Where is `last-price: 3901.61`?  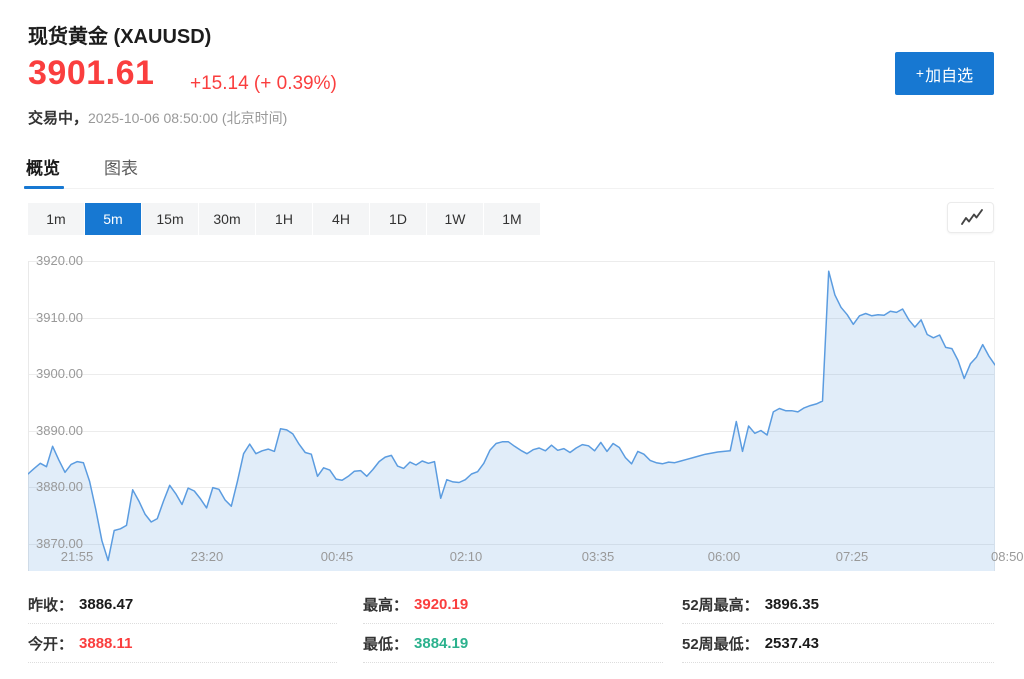
last-price: 3901.61 is located at coordinates (91, 73).